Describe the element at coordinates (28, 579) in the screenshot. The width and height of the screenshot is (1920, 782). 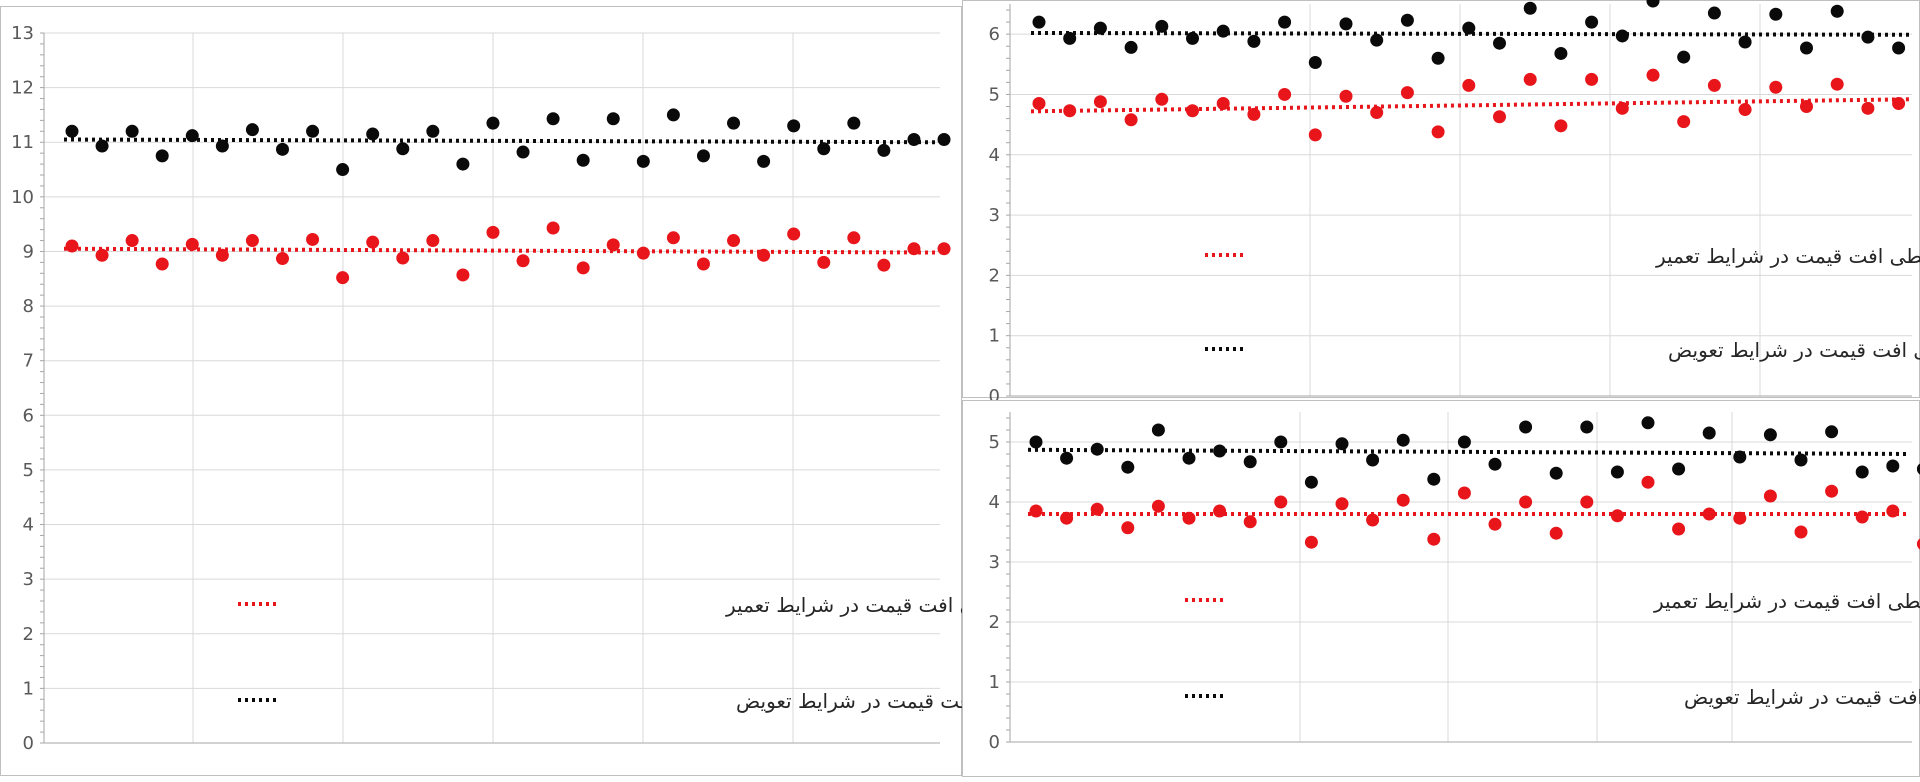
I see `y-tick-label: 3` at that location.